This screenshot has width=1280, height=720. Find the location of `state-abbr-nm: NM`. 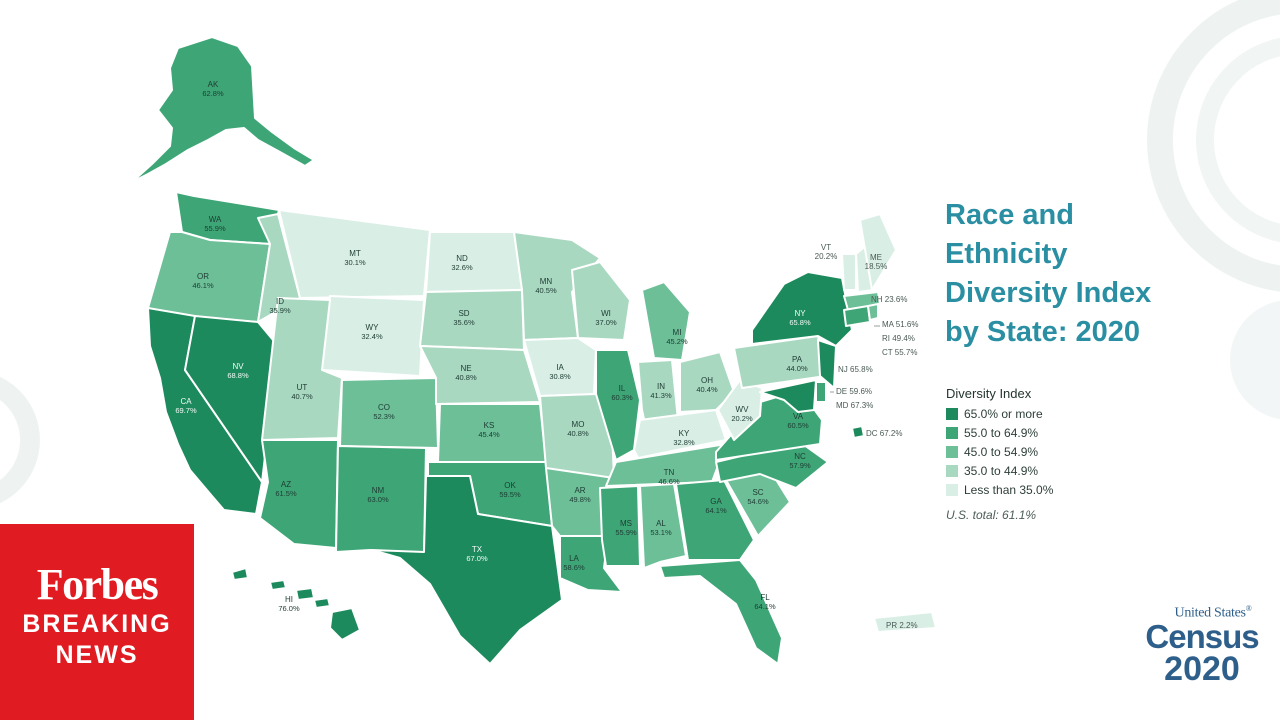

state-abbr-nm: NM is located at coordinates (378, 490).